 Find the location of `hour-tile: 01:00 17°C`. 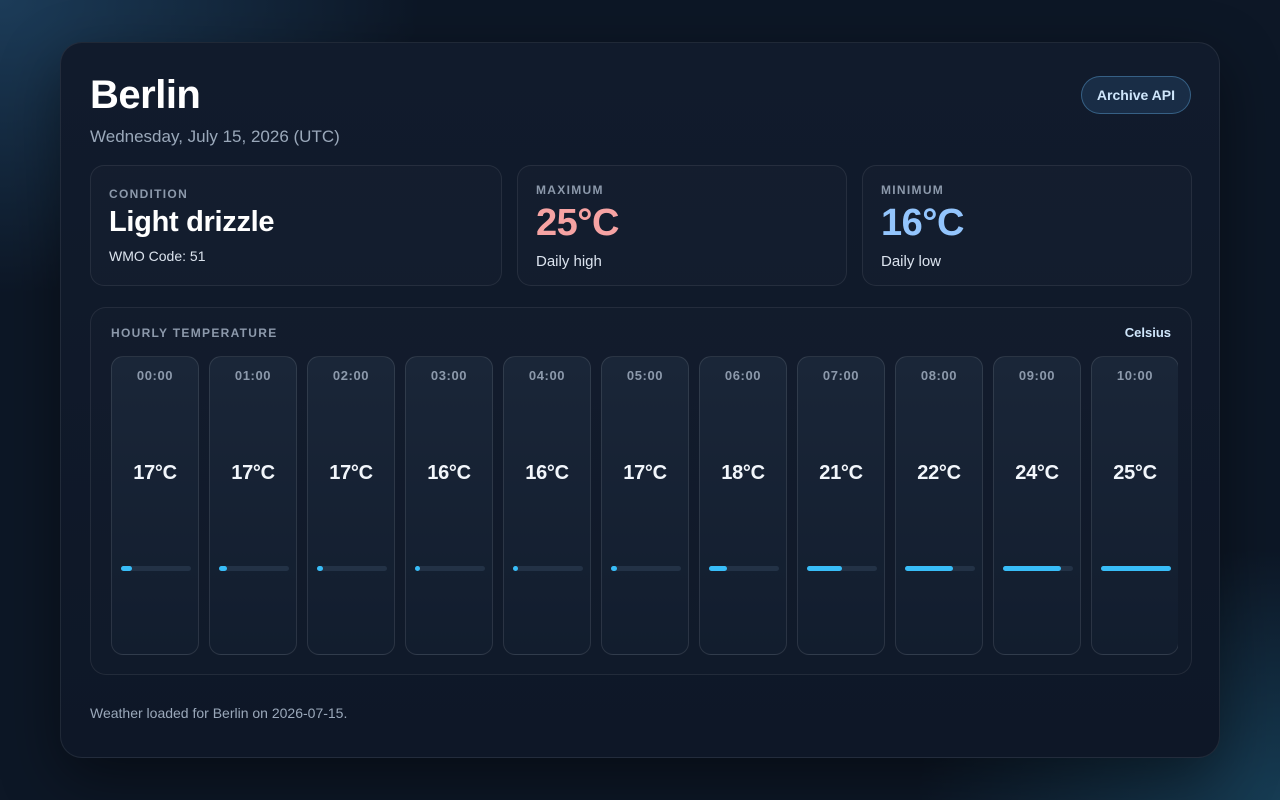

hour-tile: 01:00 17°C is located at coordinates (253, 505).